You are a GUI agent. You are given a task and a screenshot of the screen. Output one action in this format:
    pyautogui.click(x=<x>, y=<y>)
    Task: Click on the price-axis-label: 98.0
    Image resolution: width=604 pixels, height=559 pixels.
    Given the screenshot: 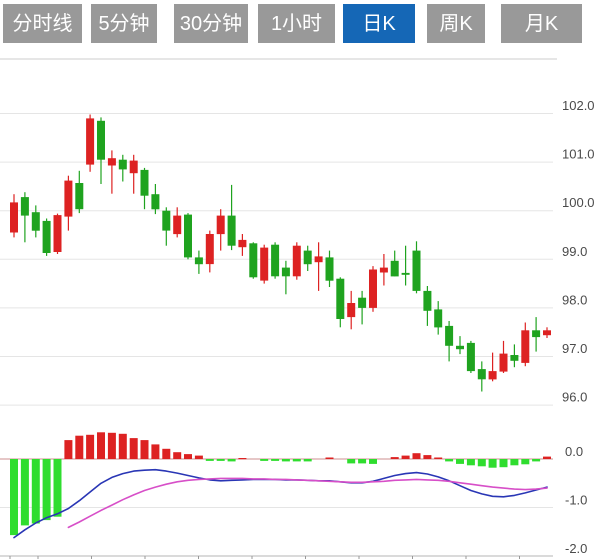 What is the action you would take?
    pyautogui.click(x=574, y=299)
    